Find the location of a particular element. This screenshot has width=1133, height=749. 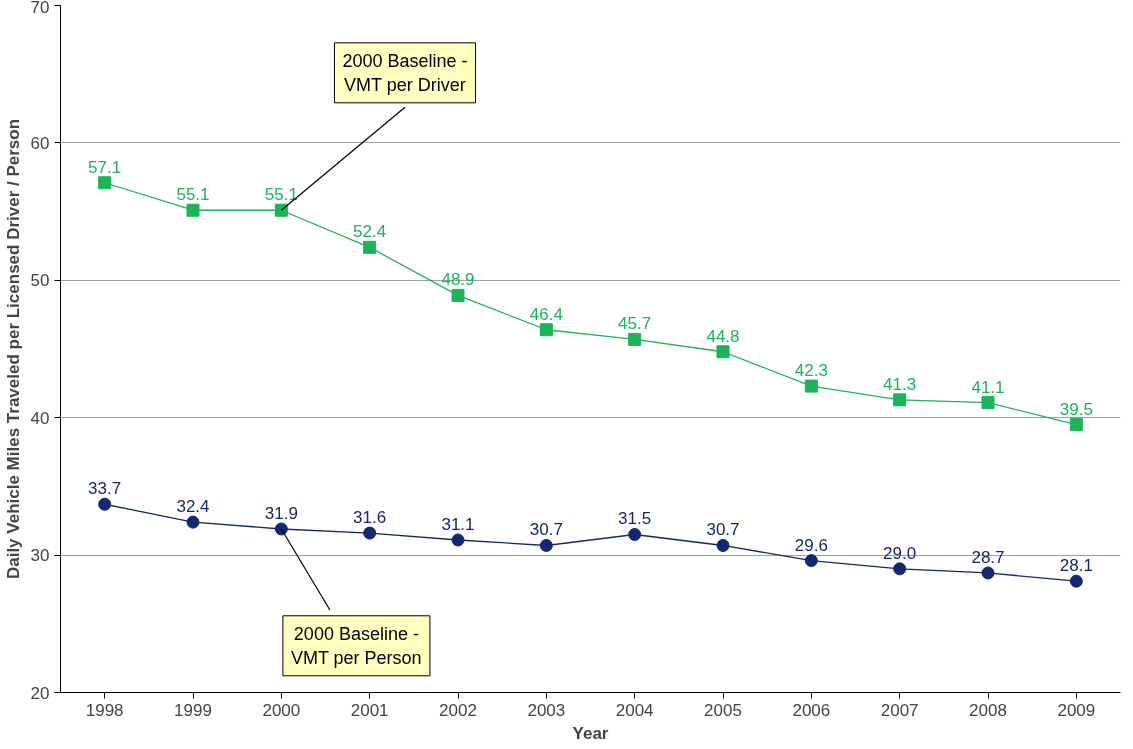

x-tick-label: 2008 is located at coordinates (988, 710).